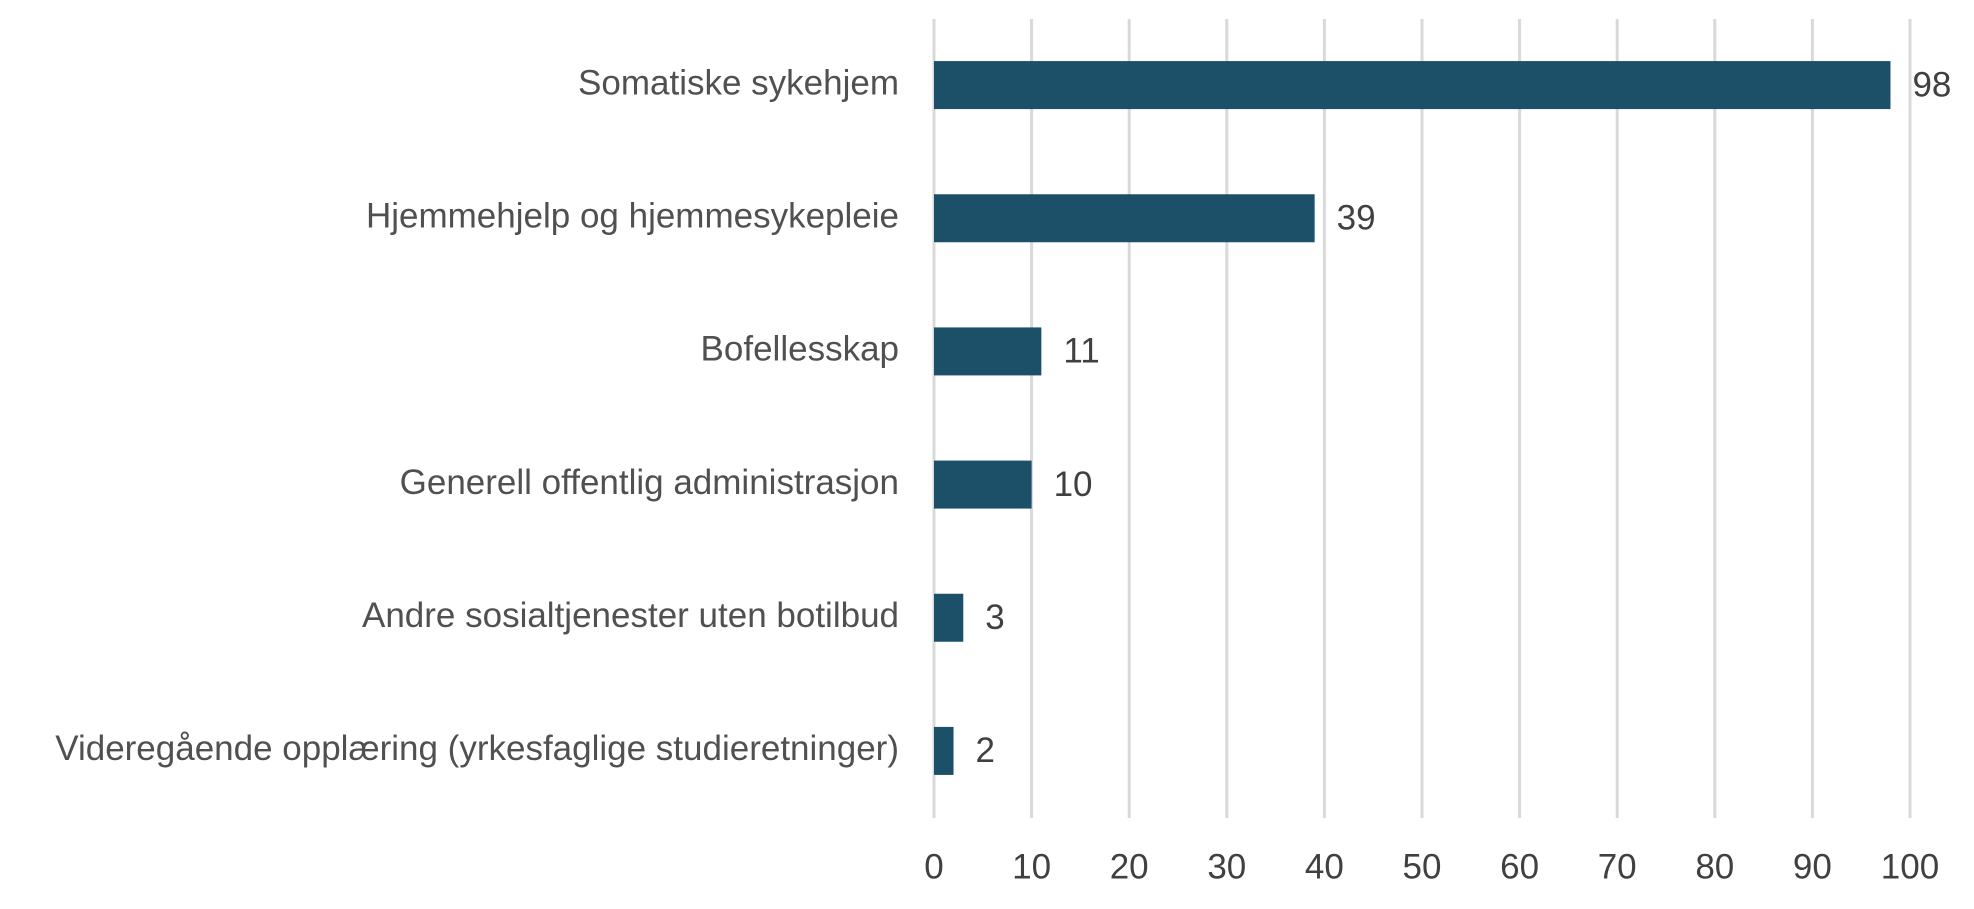  I want to click on x-tick-label: 80, so click(1714, 866).